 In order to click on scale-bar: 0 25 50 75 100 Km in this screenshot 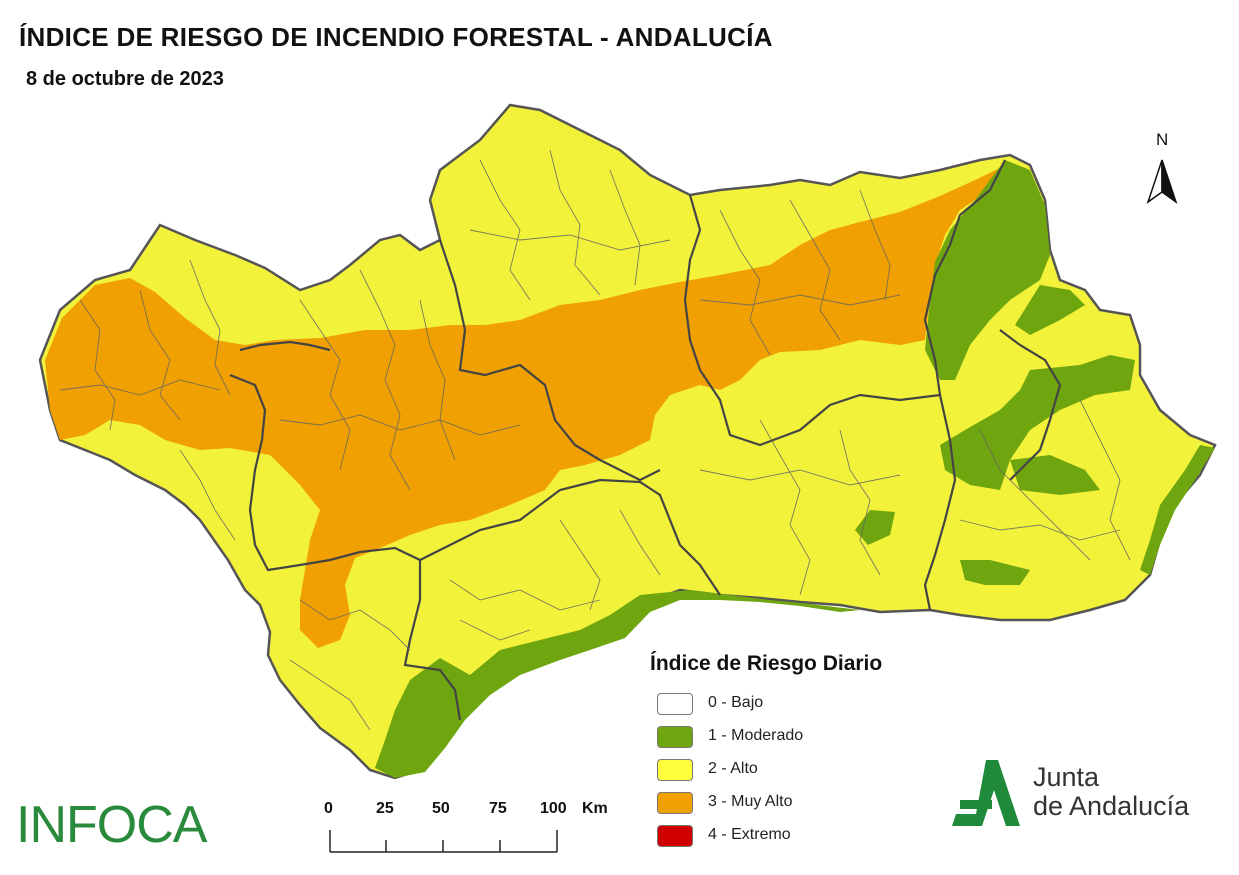, I will do `click(468, 830)`.